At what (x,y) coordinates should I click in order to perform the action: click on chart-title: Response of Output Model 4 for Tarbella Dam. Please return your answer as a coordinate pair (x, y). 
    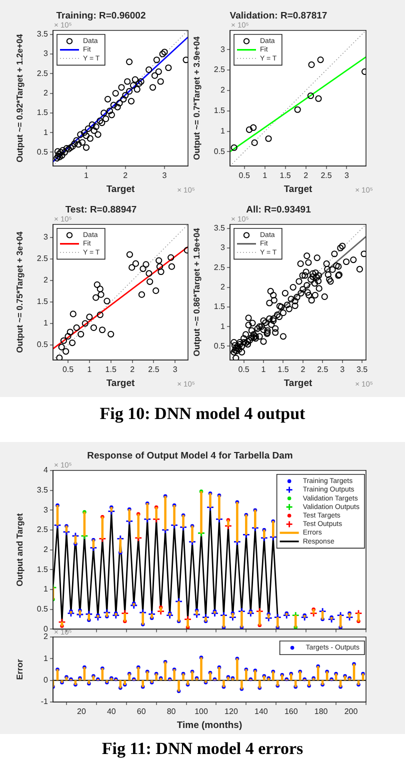
    Looking at the image, I should click on (190, 456).